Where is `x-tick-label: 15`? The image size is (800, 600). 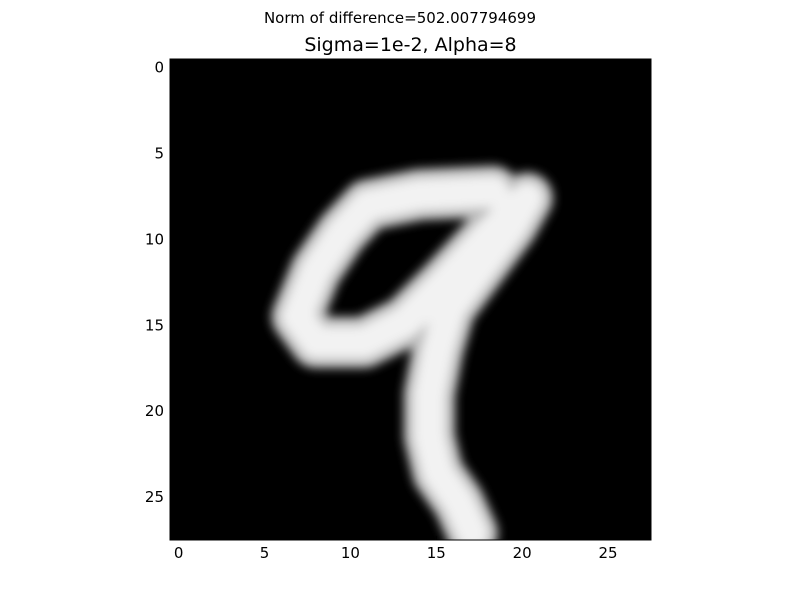
x-tick-label: 15 is located at coordinates (436, 553).